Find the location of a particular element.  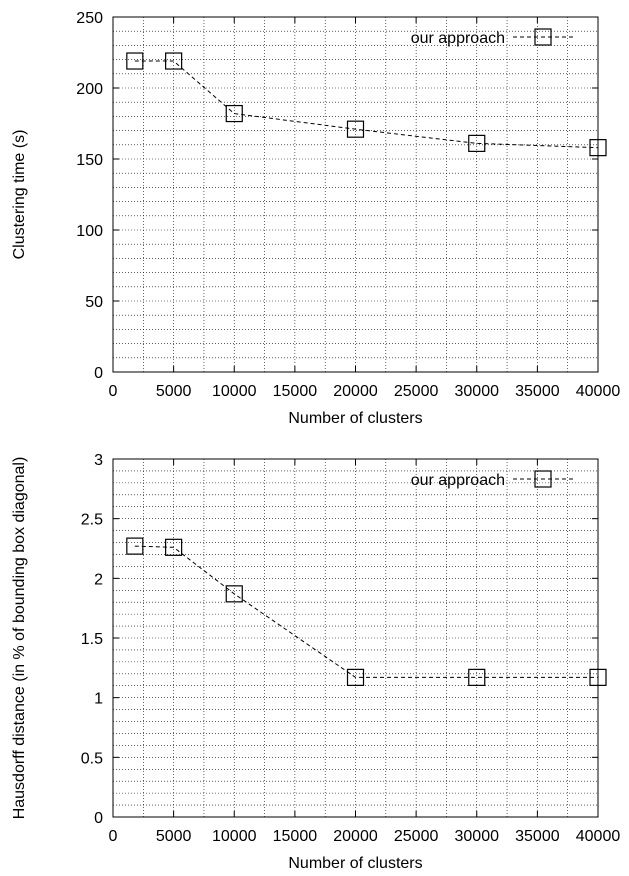

y-tick-label: 50 is located at coordinates (94, 302).